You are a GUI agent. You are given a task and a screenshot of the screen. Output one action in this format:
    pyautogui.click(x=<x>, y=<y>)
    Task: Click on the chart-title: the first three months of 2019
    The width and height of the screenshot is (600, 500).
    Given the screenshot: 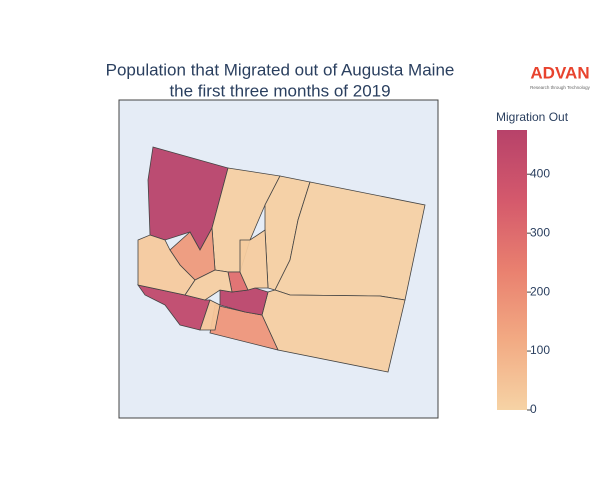 What is the action you would take?
    pyautogui.click(x=279, y=90)
    